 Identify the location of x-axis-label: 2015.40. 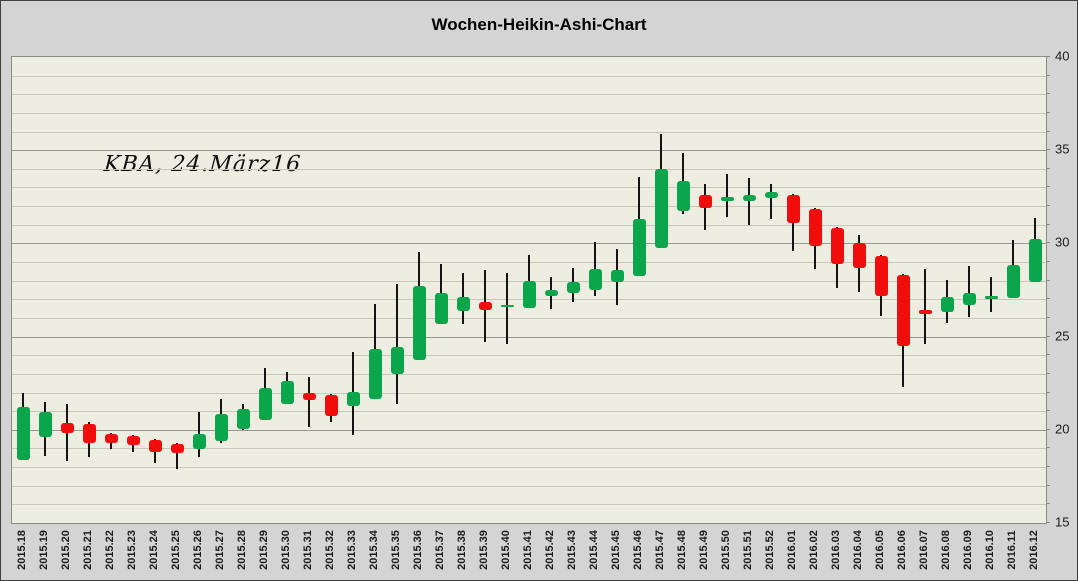
(506, 550).